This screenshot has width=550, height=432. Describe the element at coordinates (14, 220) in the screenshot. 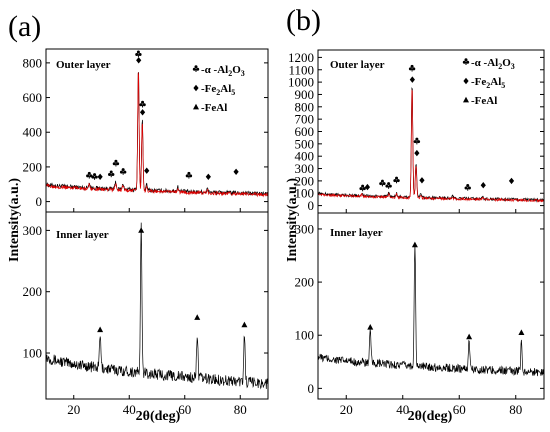

I see `y-axis-title-a: Intensity(a.u.)` at that location.